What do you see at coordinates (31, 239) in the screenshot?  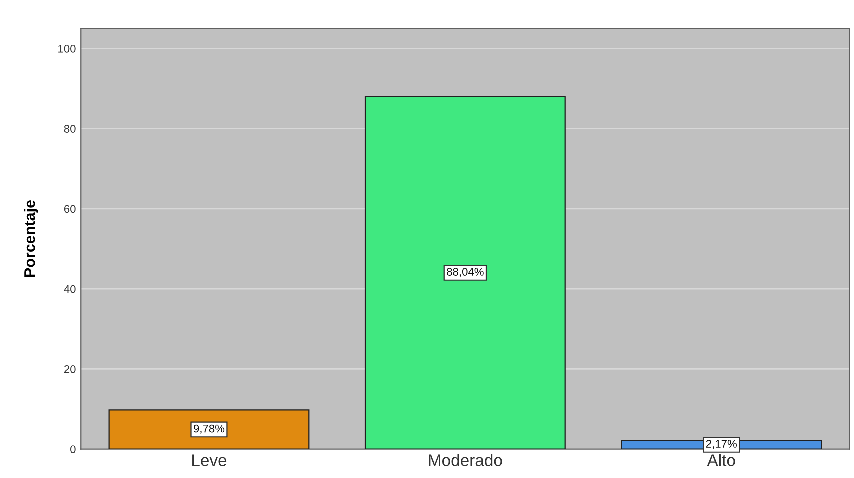 I see `y-axis-title: Porcentaje` at bounding box center [31, 239].